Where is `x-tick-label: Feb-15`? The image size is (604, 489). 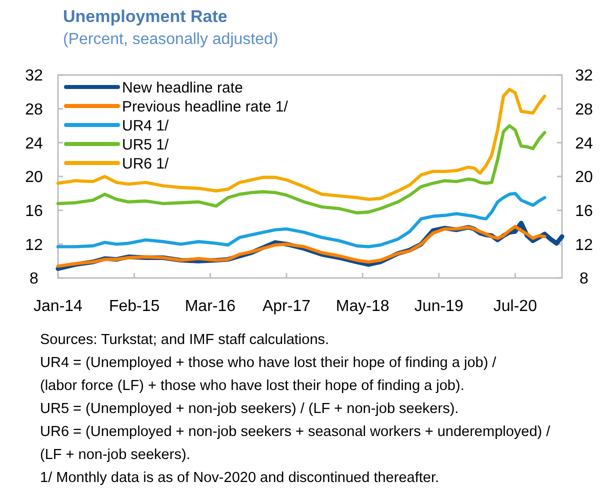 x-tick-label: Feb-15 is located at coordinates (134, 306).